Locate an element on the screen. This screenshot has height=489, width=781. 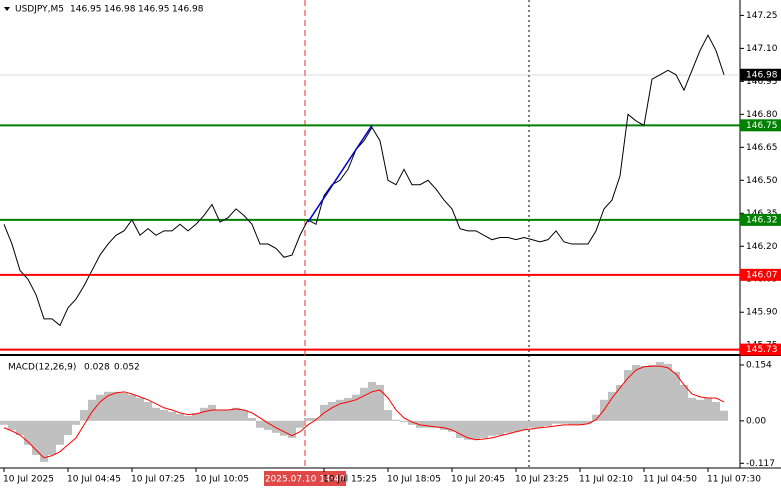
symbol-title: USDJPY,M5 is located at coordinates (39, 10).